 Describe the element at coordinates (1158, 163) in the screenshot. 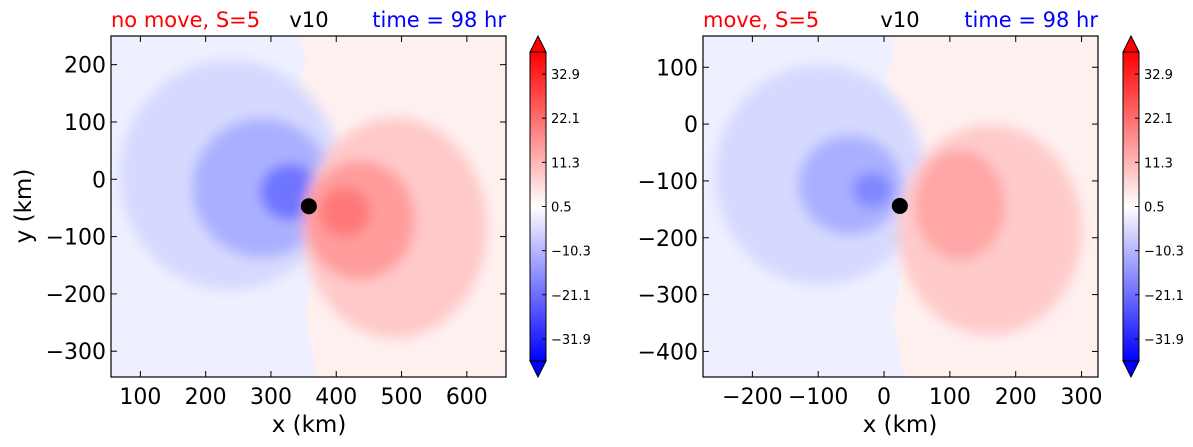

I see `panel-2-colorbar-tick-label: 11.3` at that location.